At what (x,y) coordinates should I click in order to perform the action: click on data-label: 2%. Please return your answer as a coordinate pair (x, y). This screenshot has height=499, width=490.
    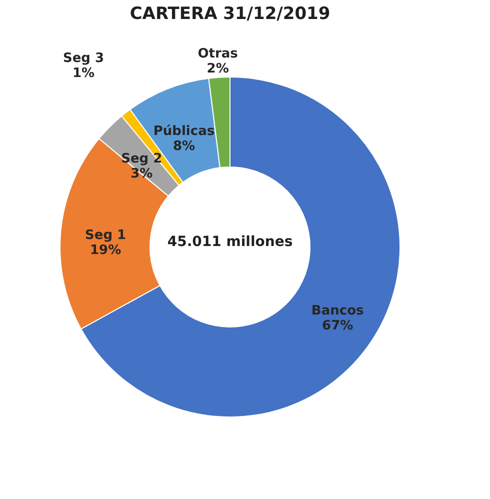
    Looking at the image, I should click on (217, 68).